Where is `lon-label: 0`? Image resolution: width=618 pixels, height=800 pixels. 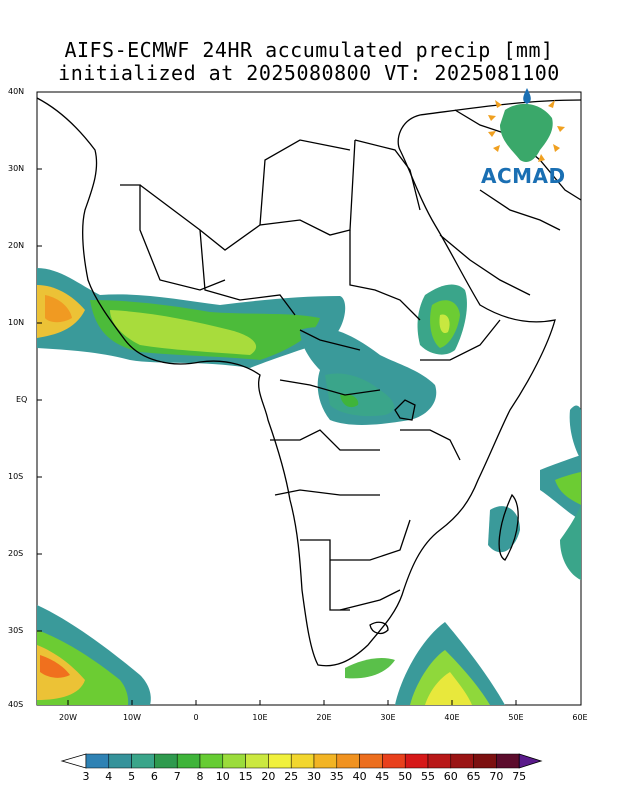 lon-label: 0 is located at coordinates (196, 717).